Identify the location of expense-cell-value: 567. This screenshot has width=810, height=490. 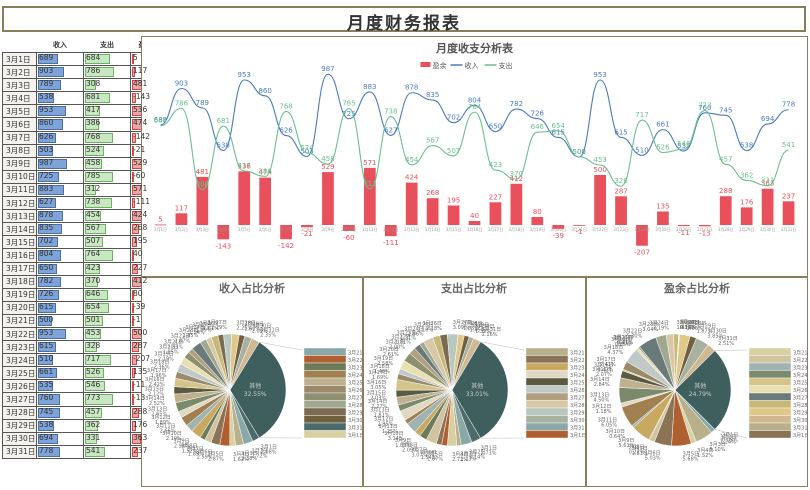
(93, 228).